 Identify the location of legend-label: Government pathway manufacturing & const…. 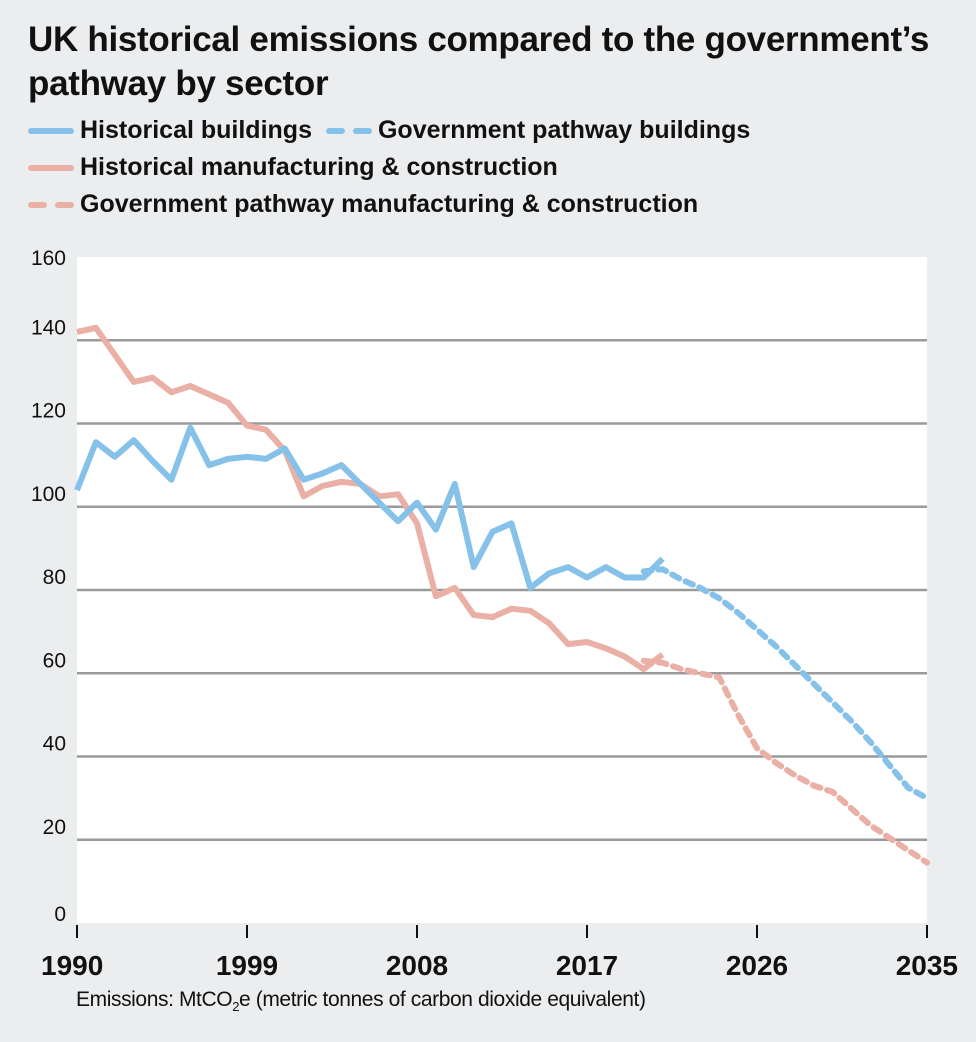
(389, 204).